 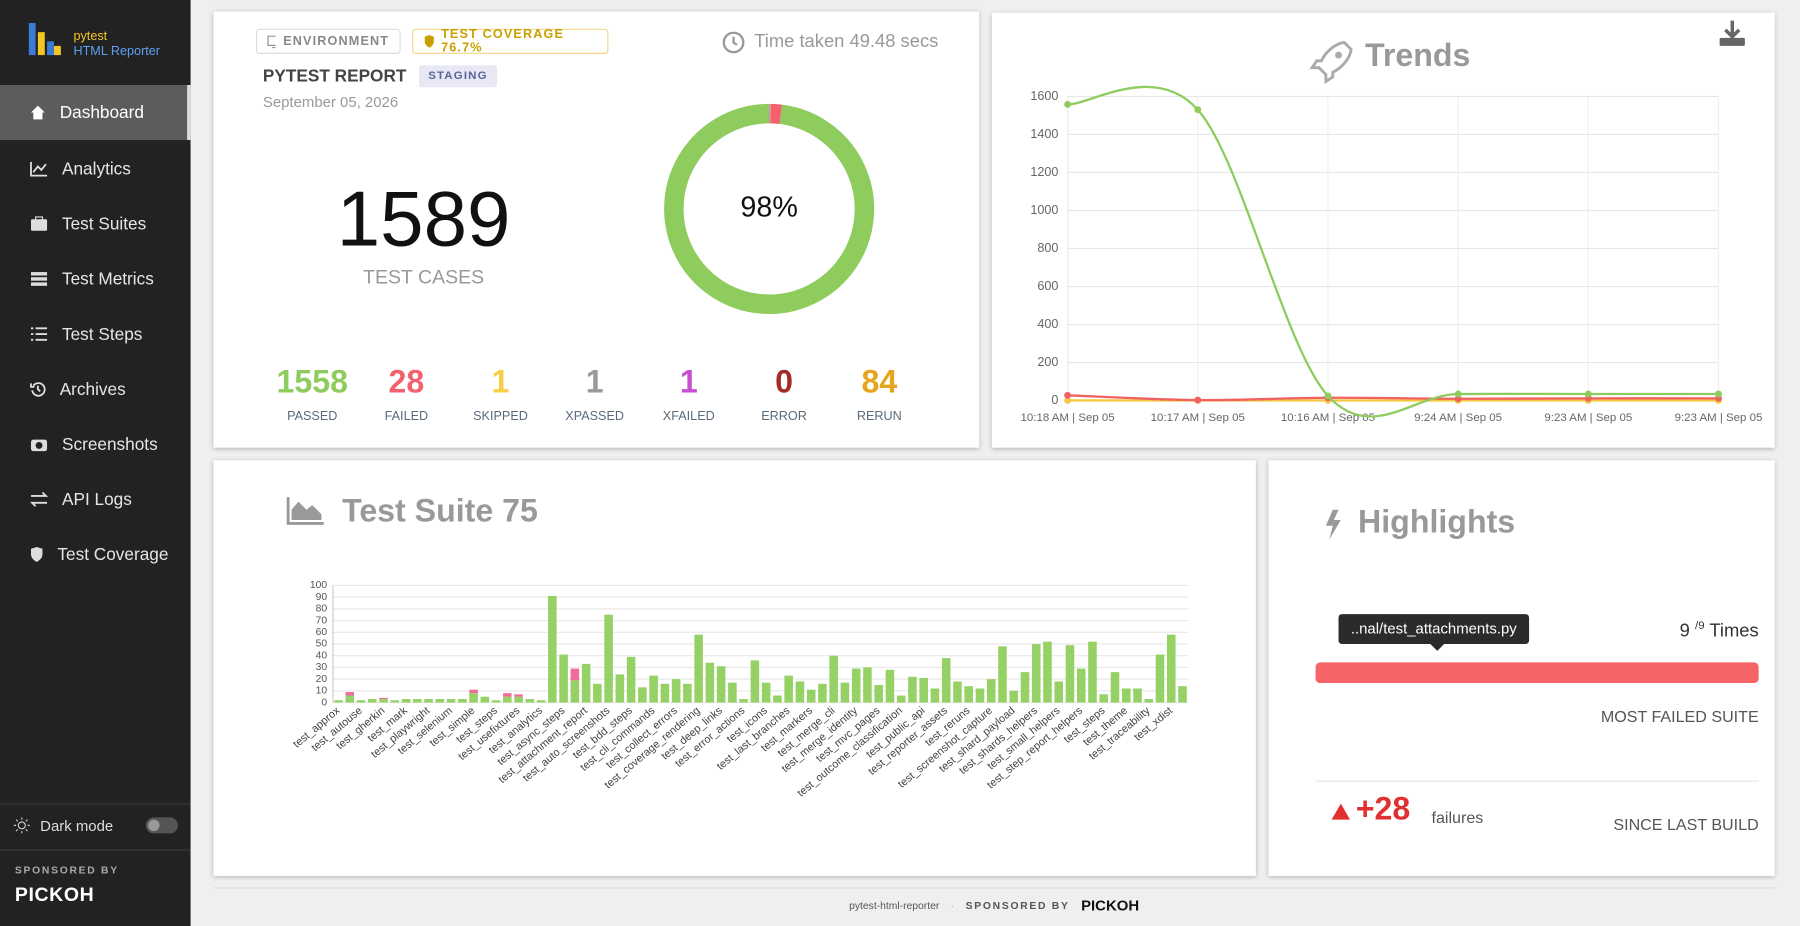 I want to click on stat-label: XFAILED, so click(x=688, y=416).